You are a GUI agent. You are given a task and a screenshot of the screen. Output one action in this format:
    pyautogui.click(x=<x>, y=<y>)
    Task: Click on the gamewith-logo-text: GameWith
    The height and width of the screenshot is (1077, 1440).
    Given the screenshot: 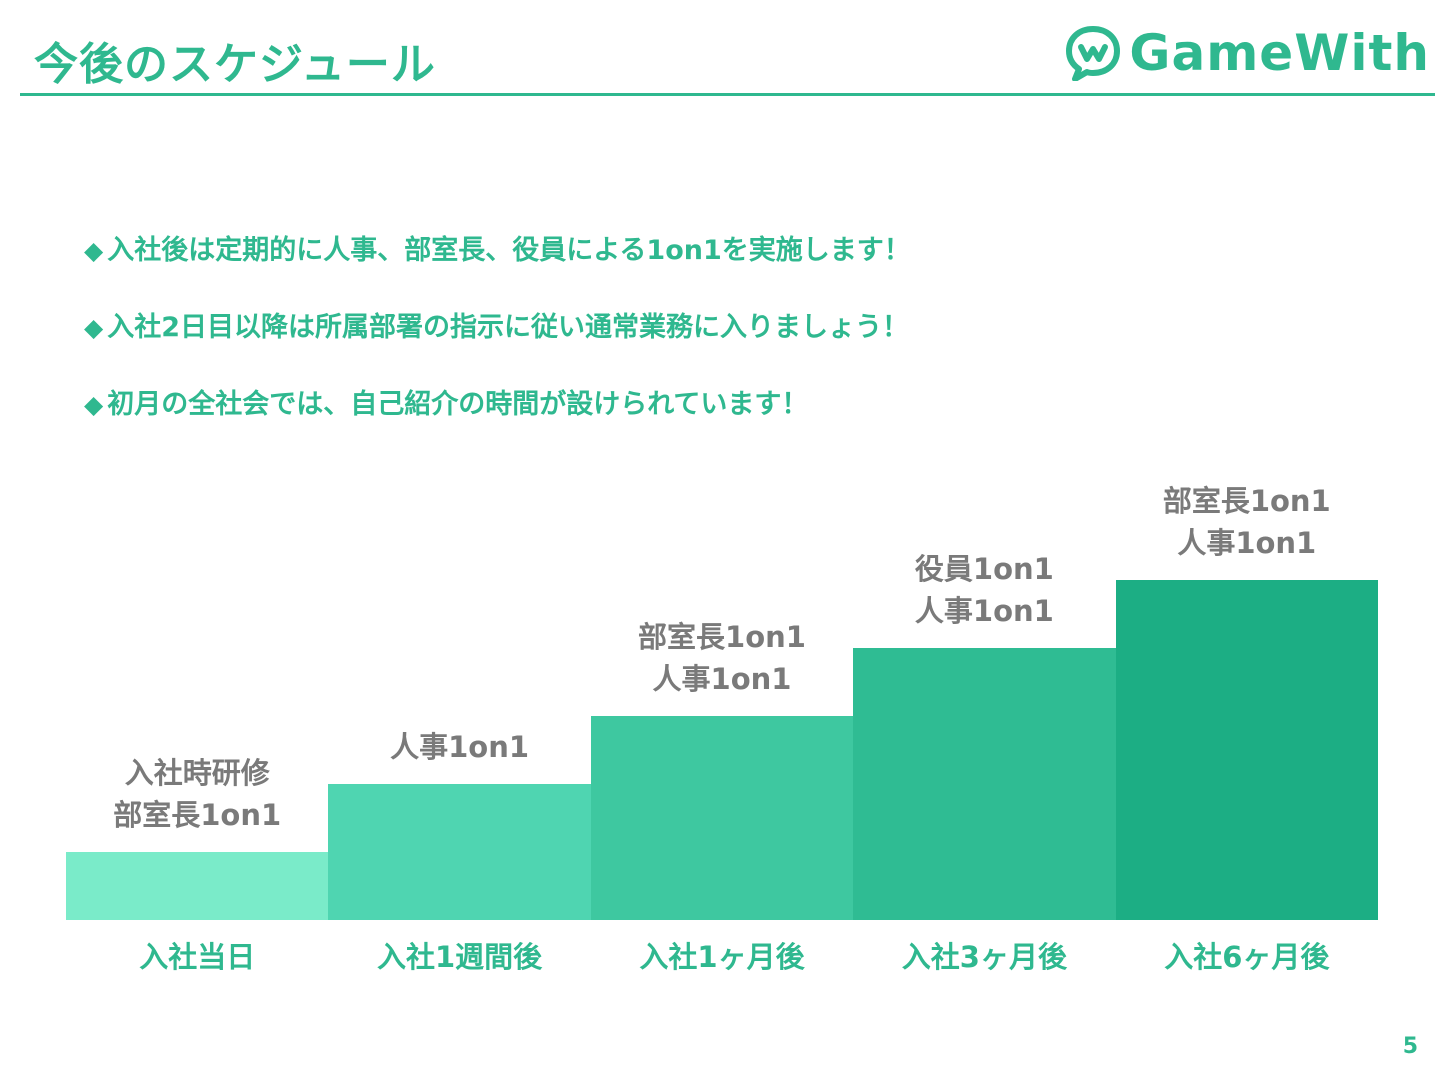 What is the action you would take?
    pyautogui.click(x=1279, y=53)
    